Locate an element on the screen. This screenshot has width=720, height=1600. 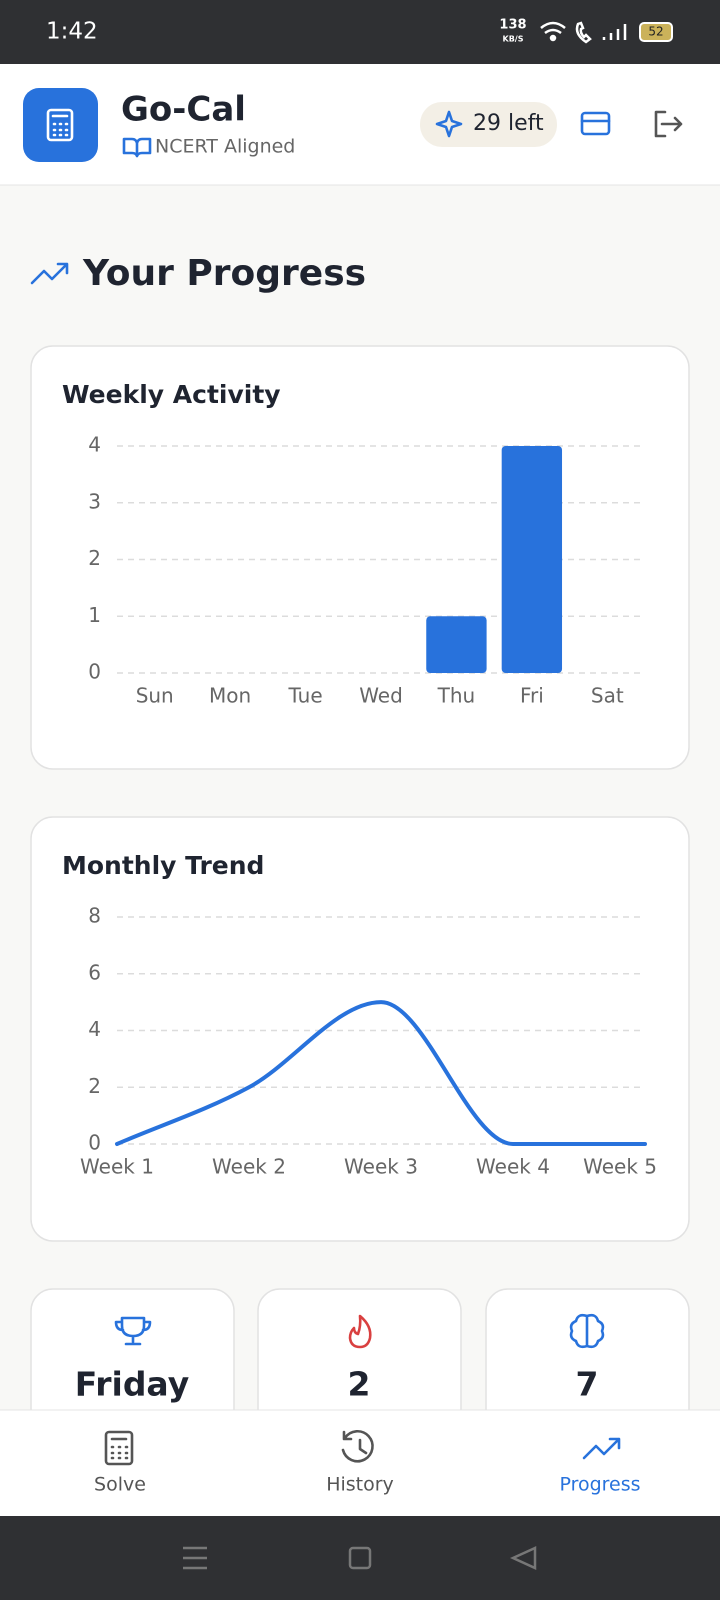
y-tick-label: 8 is located at coordinates (94, 916).